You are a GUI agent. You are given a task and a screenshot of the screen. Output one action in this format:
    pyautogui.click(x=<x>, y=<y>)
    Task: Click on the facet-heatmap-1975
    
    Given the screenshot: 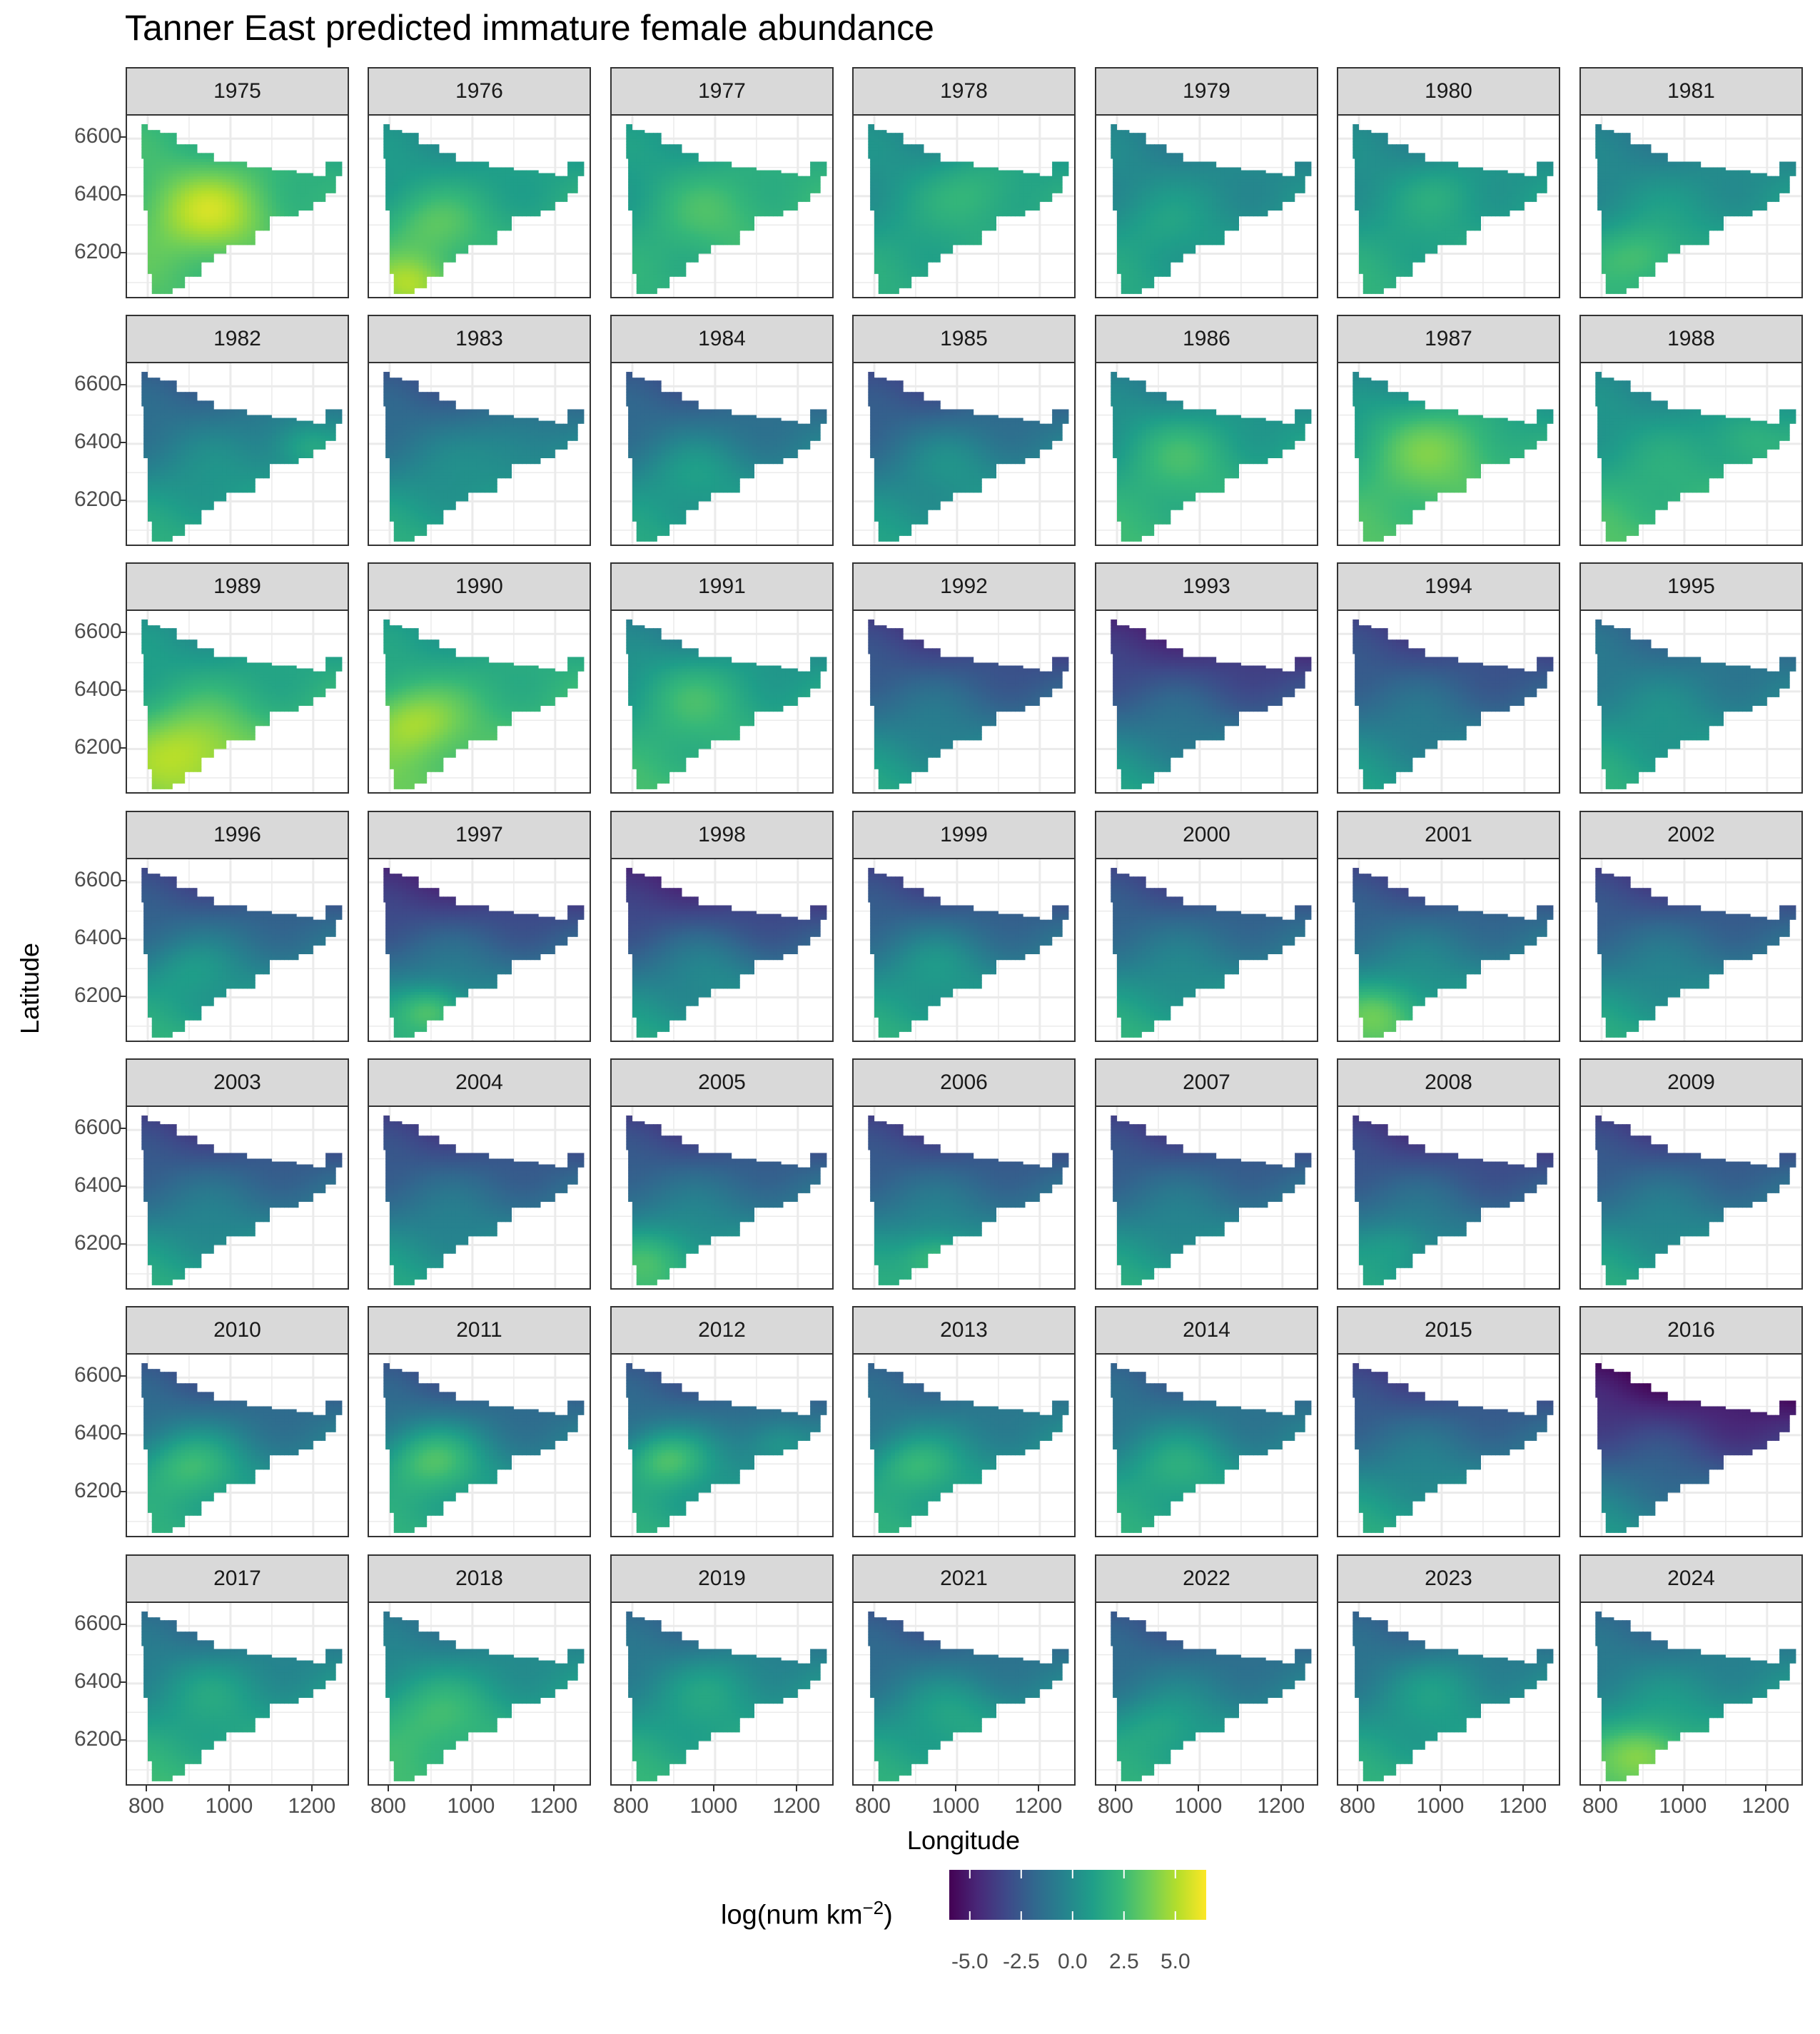 What is the action you would take?
    pyautogui.click(x=238, y=207)
    